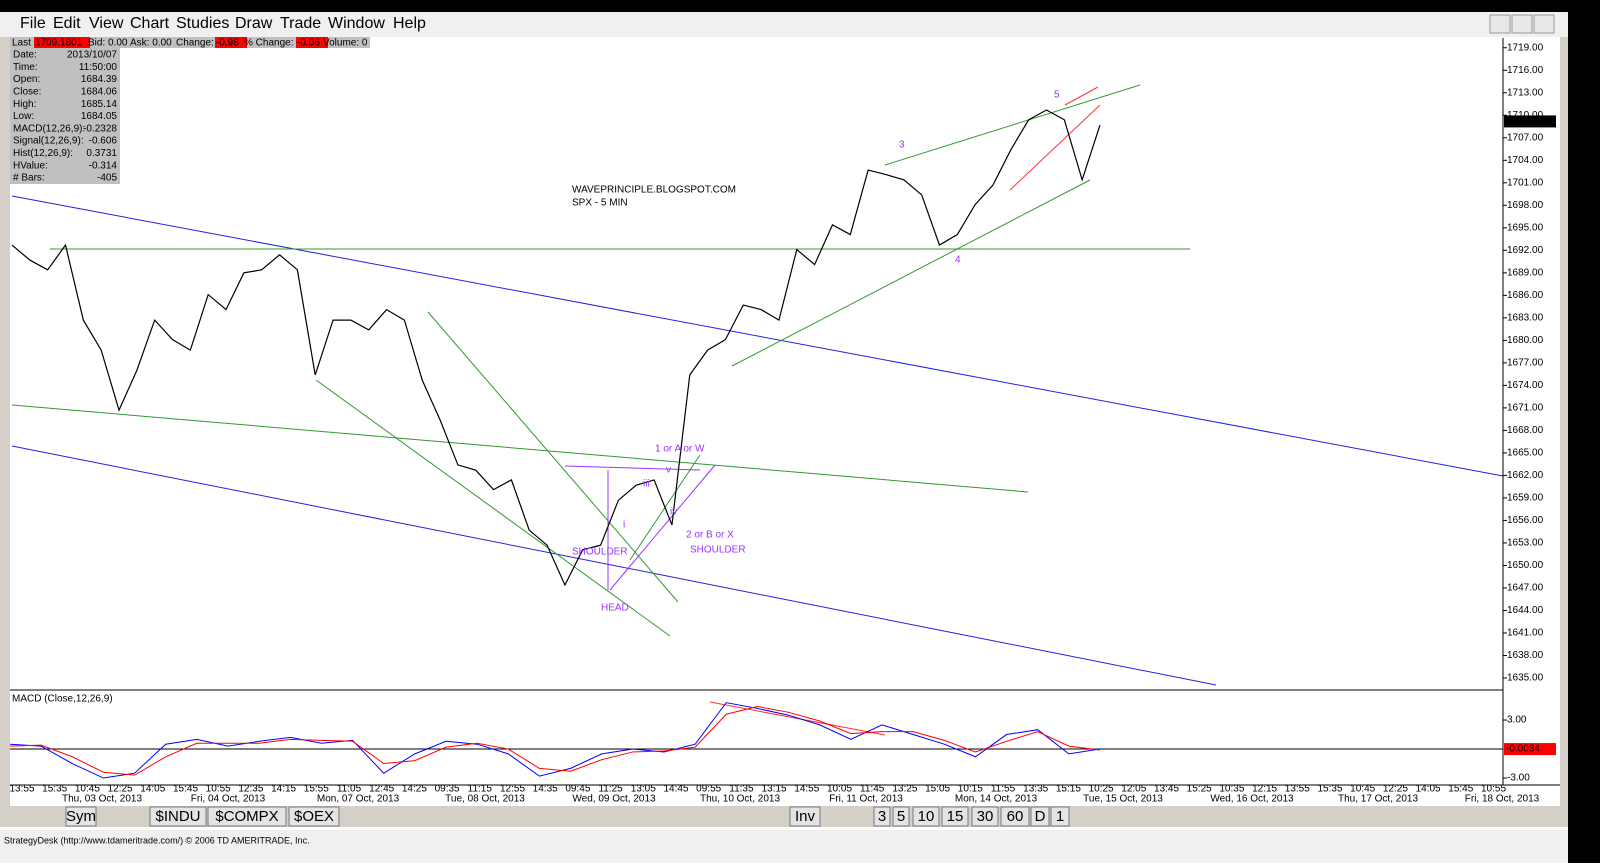 This screenshot has height=868, width=1600. I want to click on quote-text: Change:, so click(195, 43).